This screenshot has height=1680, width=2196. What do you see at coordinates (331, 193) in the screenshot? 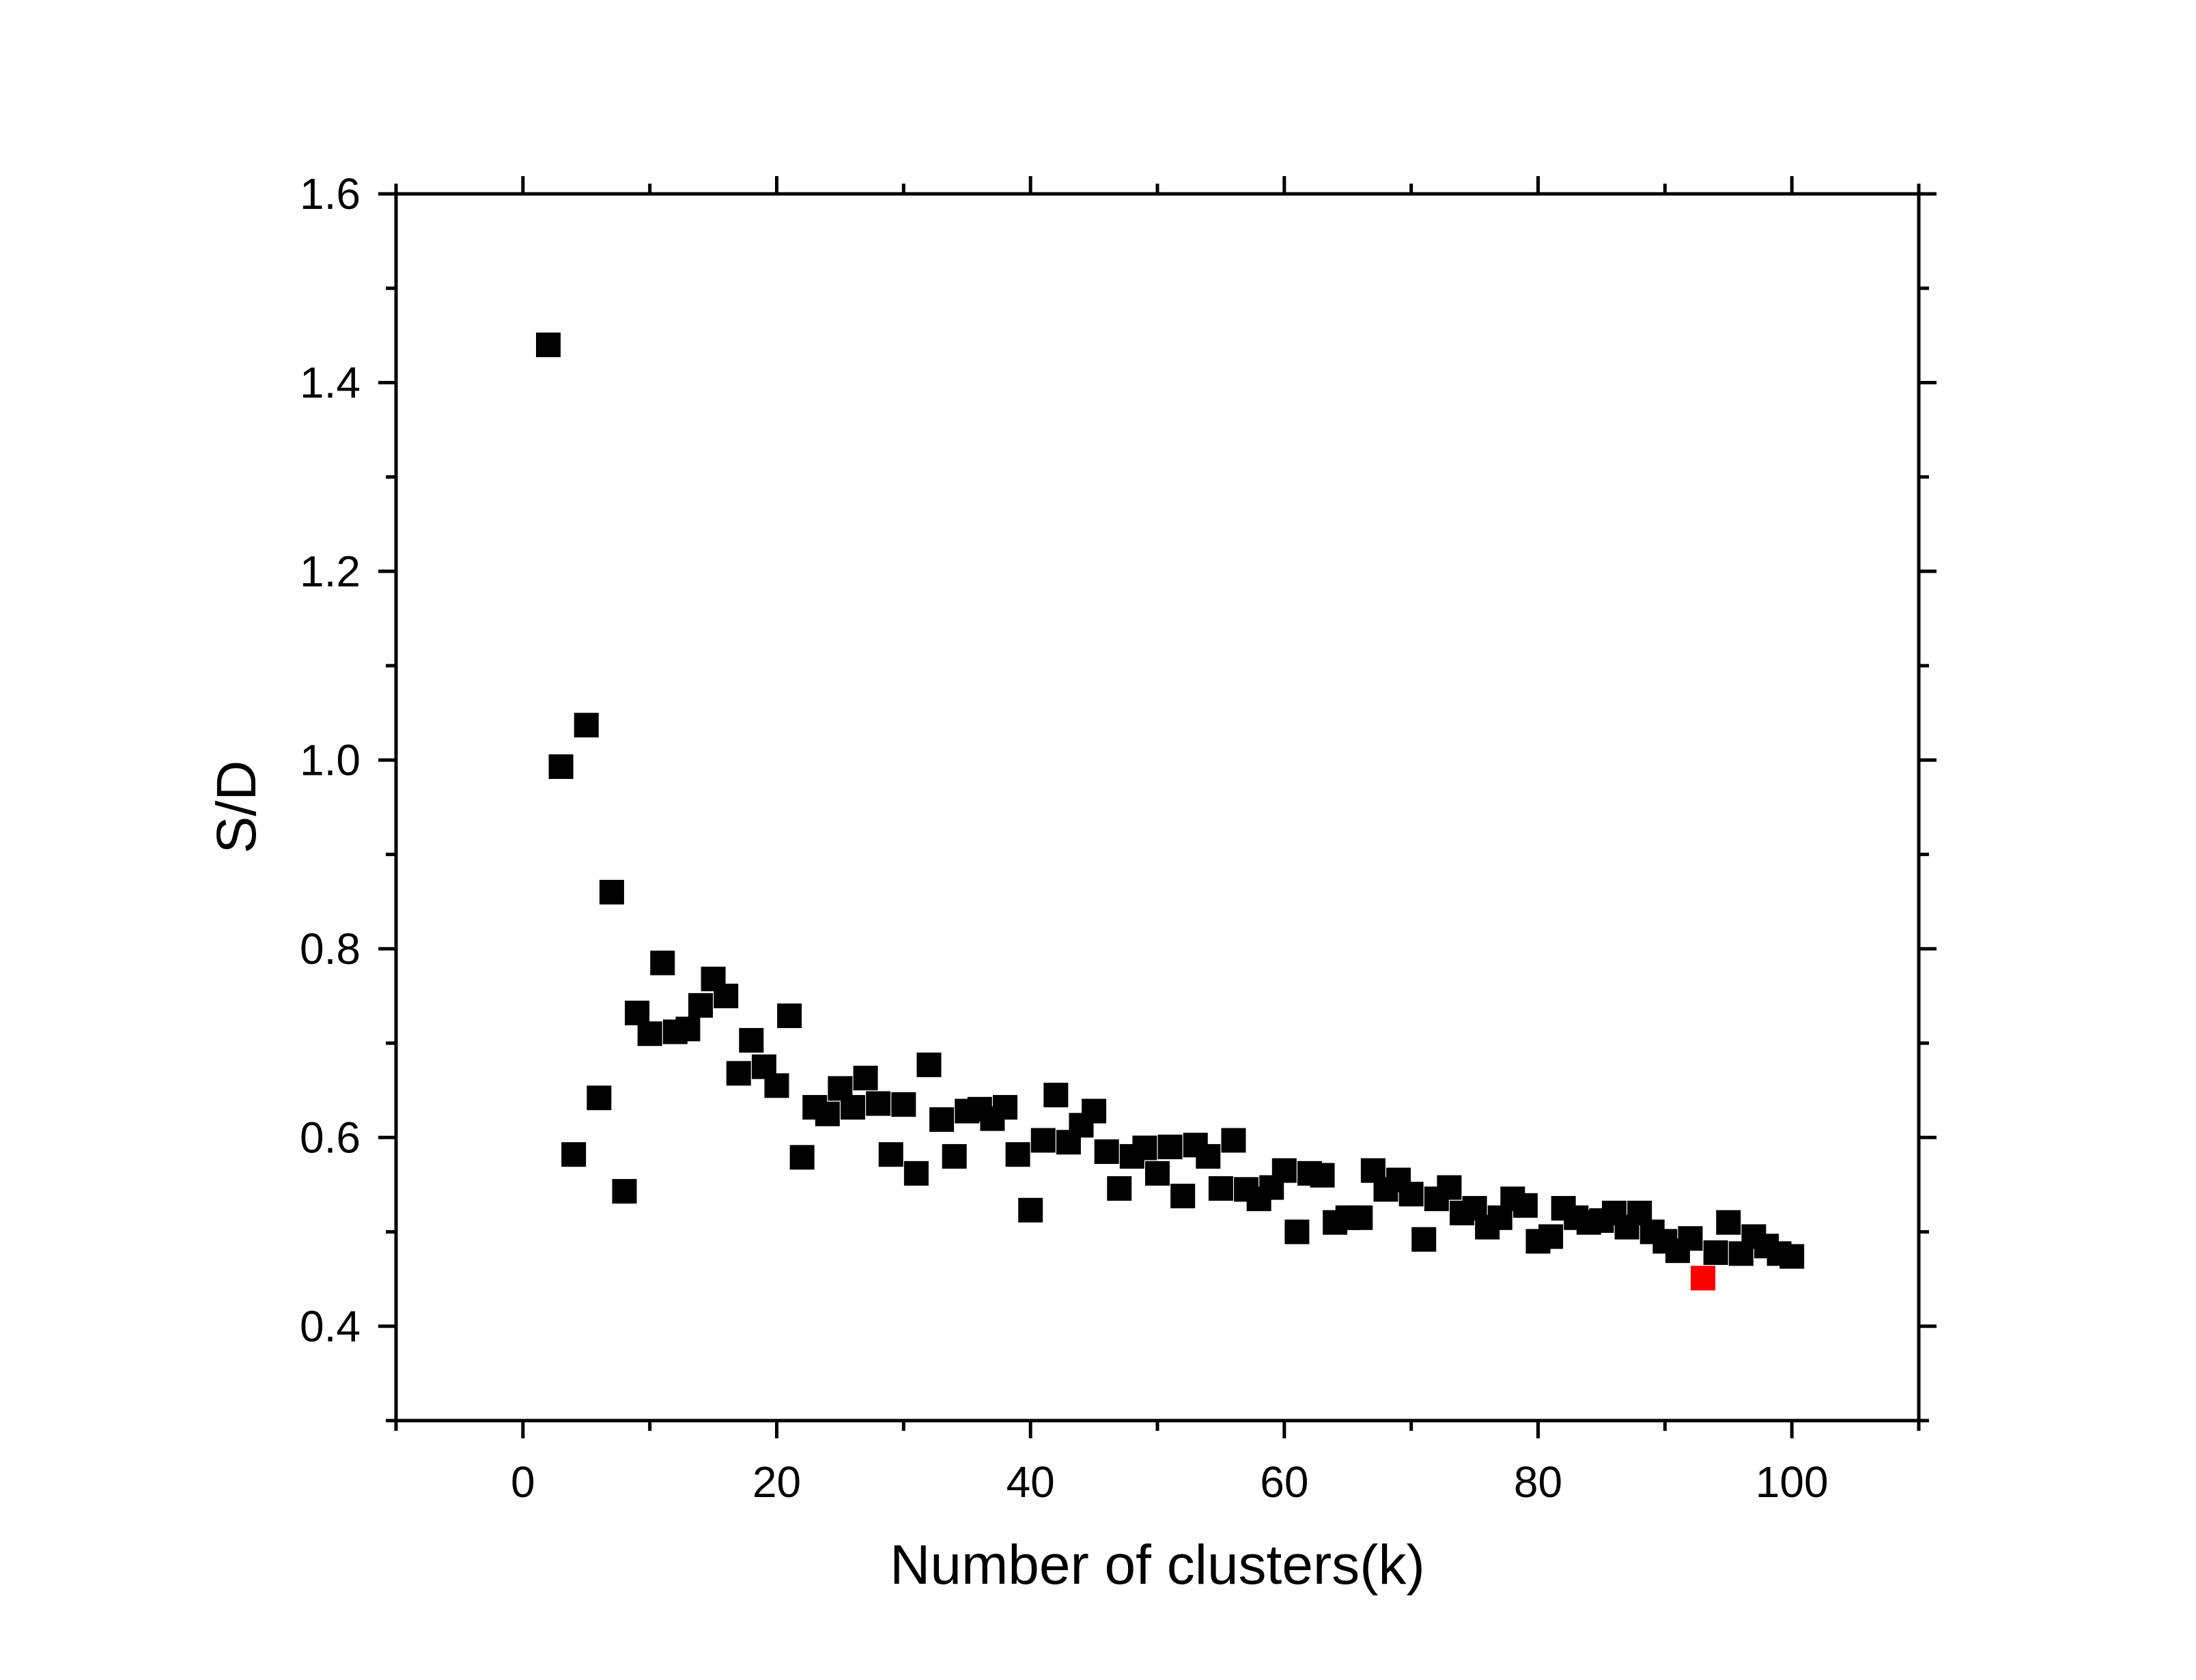
I see `y-tick-label: 1.6` at bounding box center [331, 193].